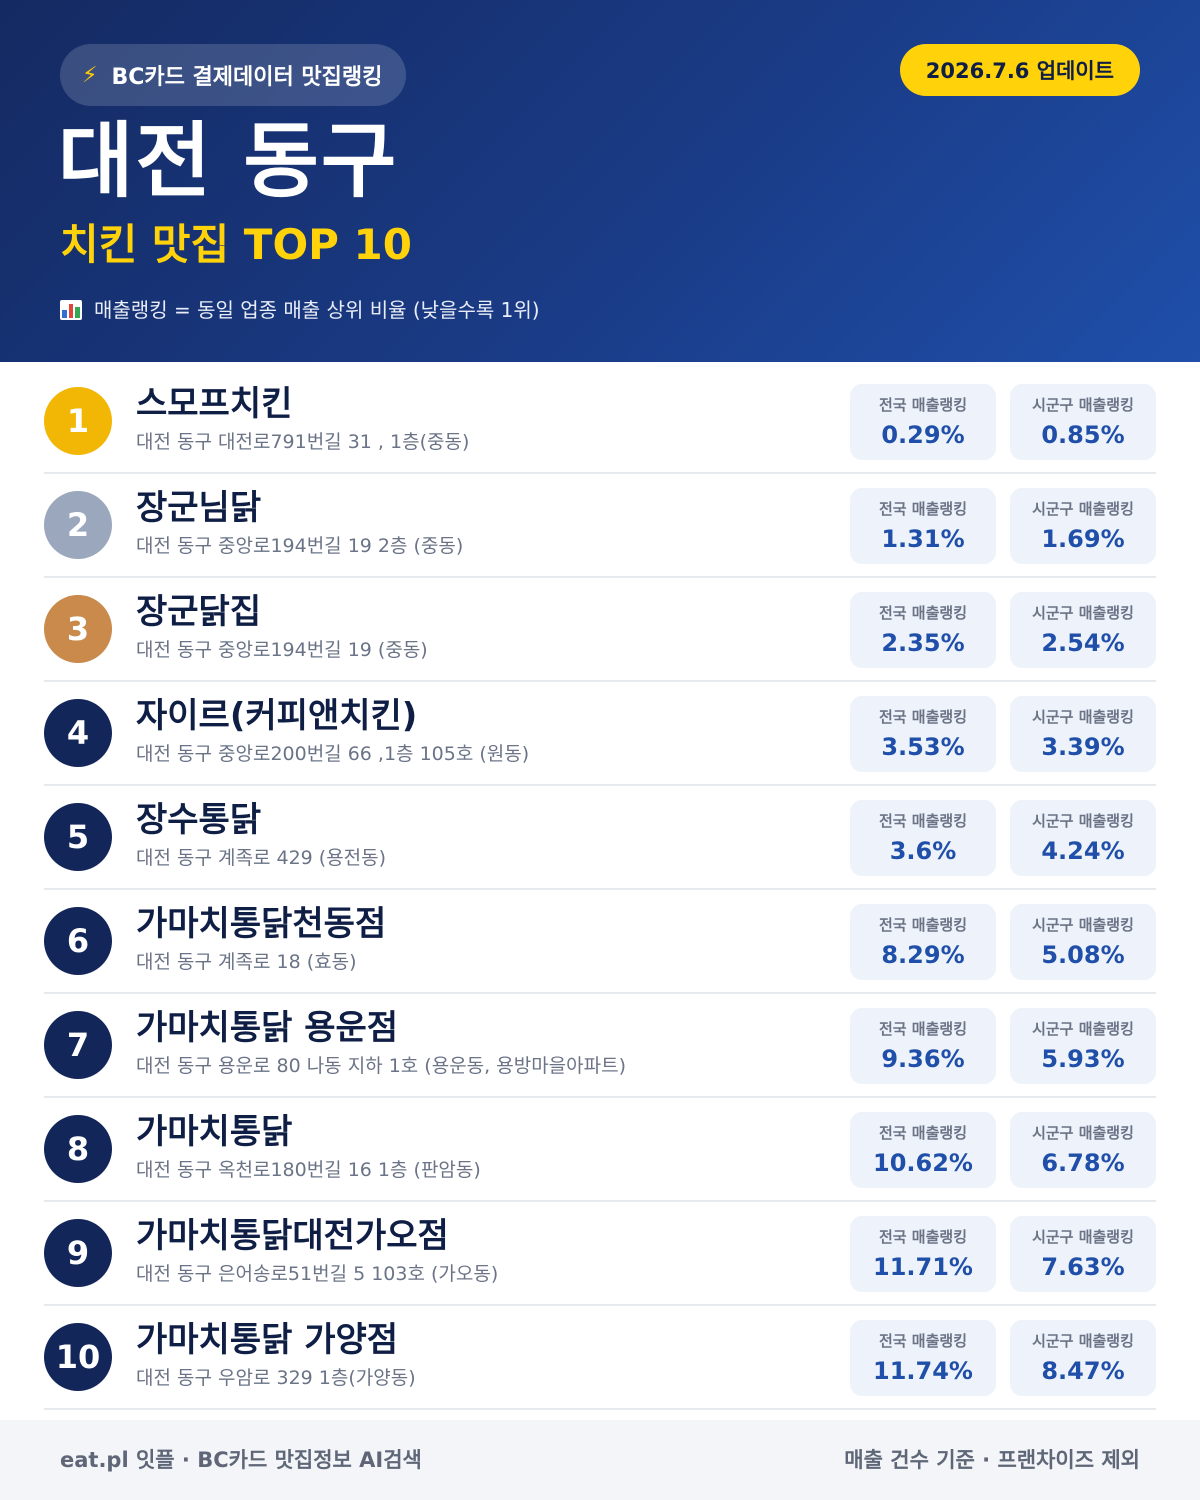  I want to click on local-ranking-value: 1.69%, so click(1083, 539).